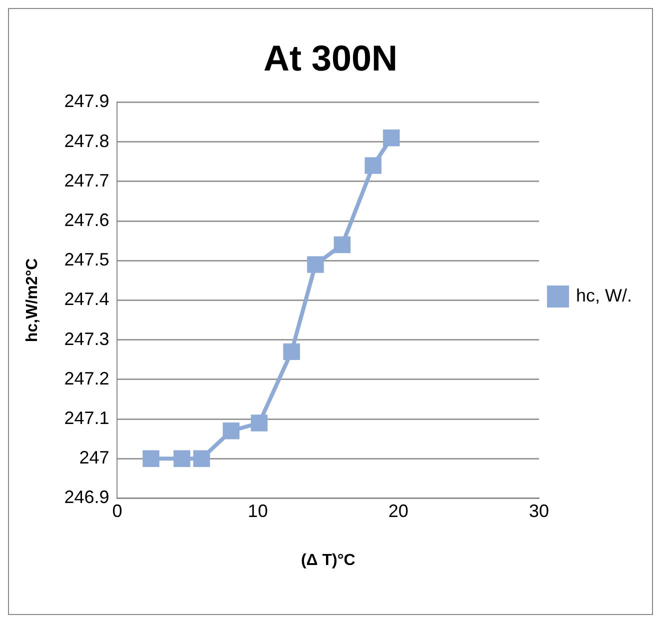  I want to click on x-tick-label: 20, so click(398, 510).